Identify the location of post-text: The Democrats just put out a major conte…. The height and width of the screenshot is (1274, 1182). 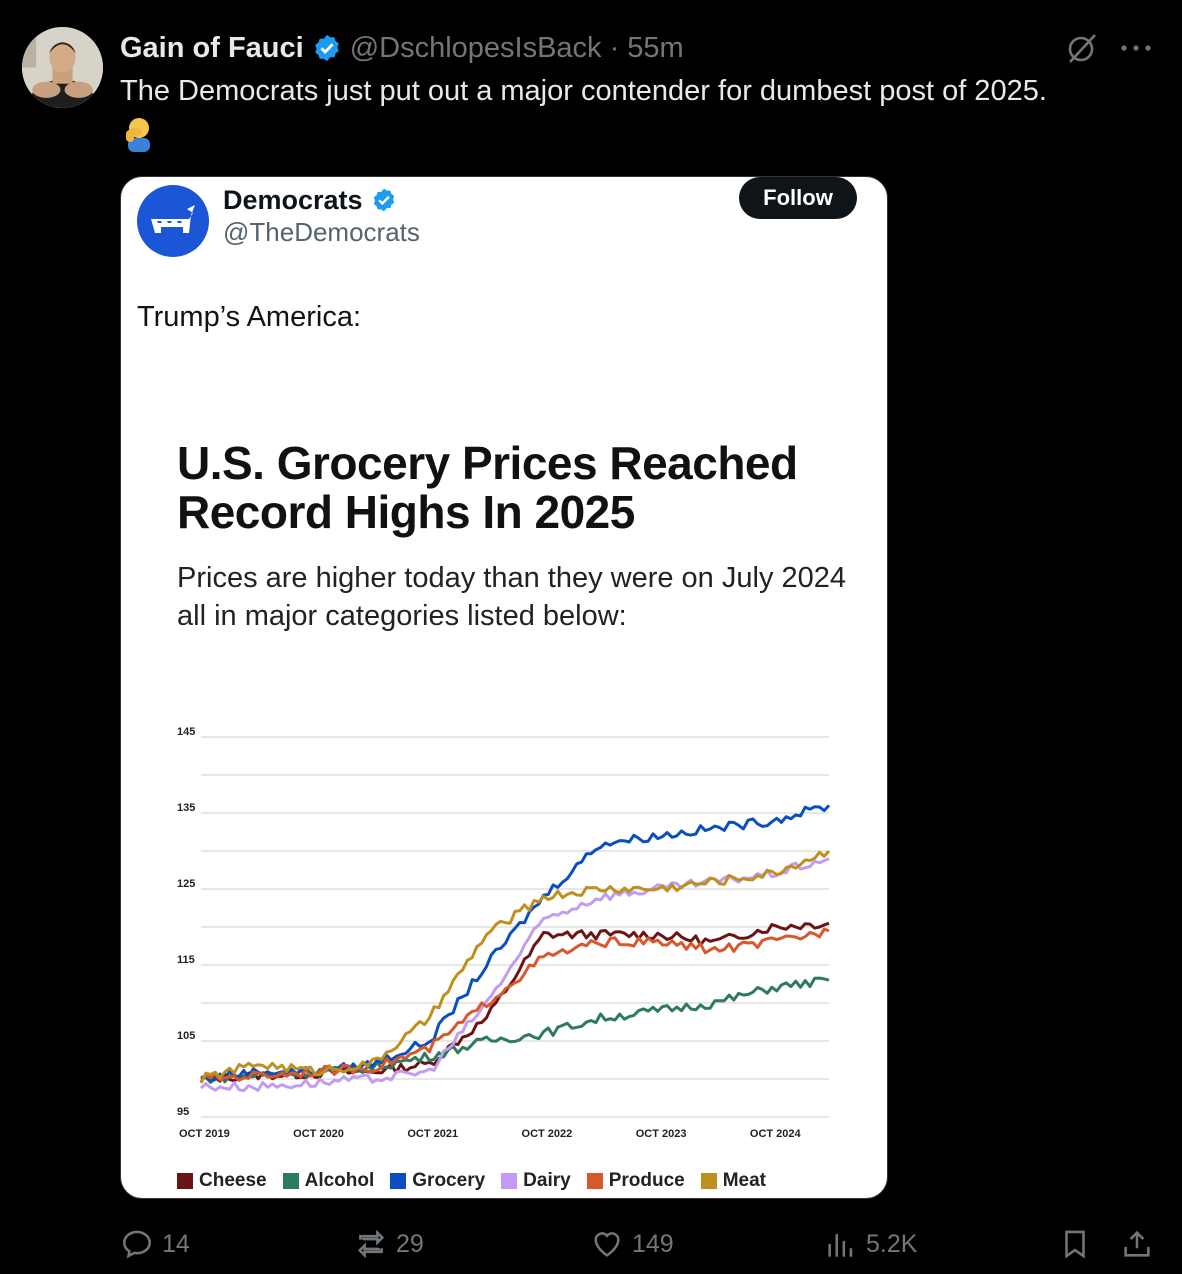
(583, 91).